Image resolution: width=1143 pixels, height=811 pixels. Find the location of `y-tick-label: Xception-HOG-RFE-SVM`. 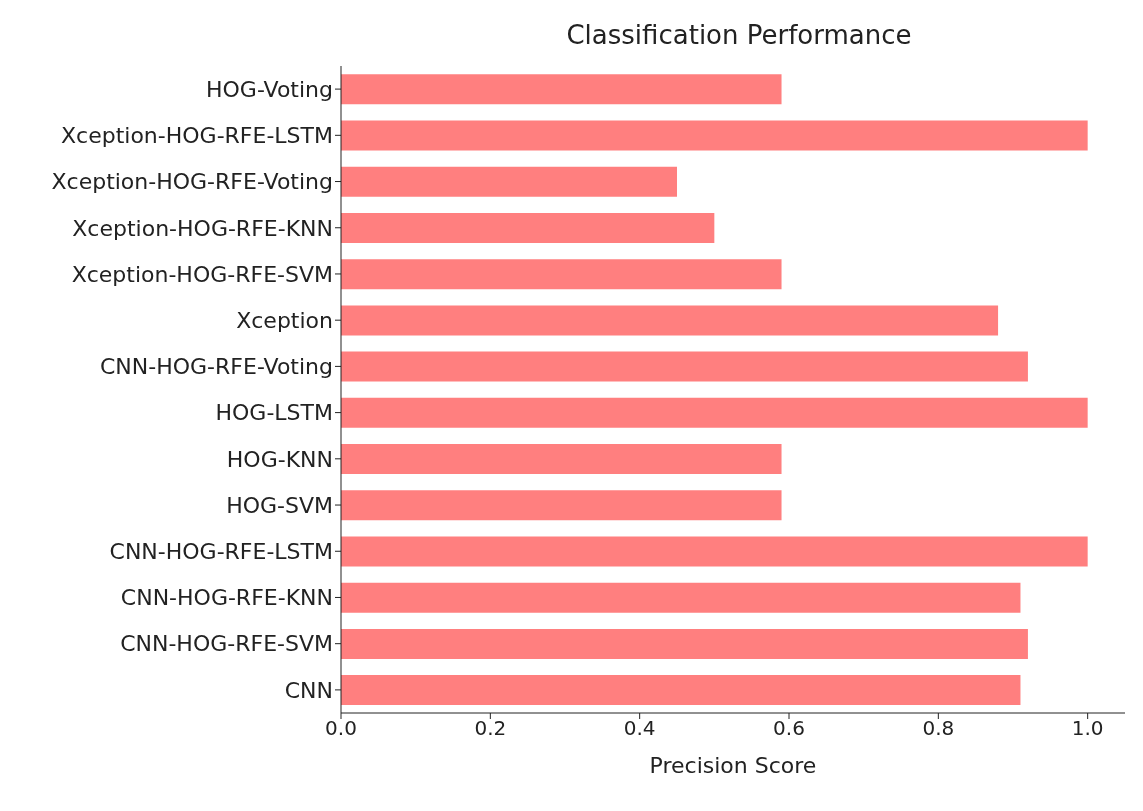

y-tick-label: Xception-HOG-RFE-SVM is located at coordinates (202, 274).